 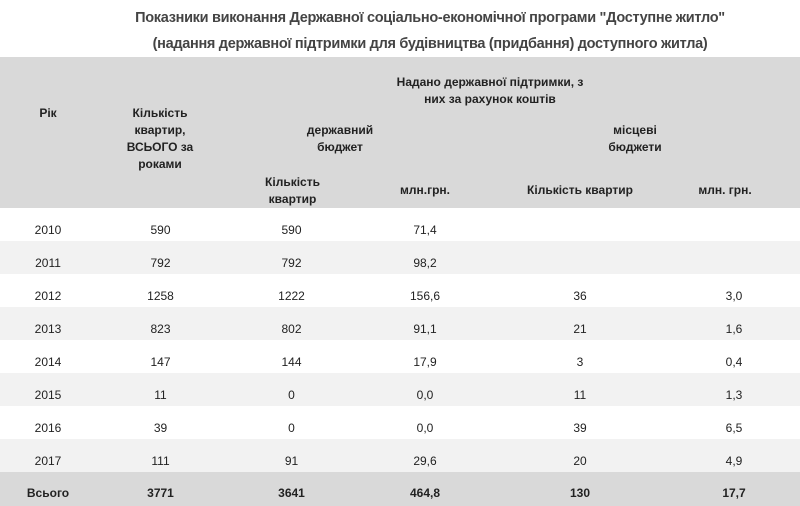 What do you see at coordinates (425, 323) in the screenshot?
I see `table-cell: 91,1` at bounding box center [425, 323].